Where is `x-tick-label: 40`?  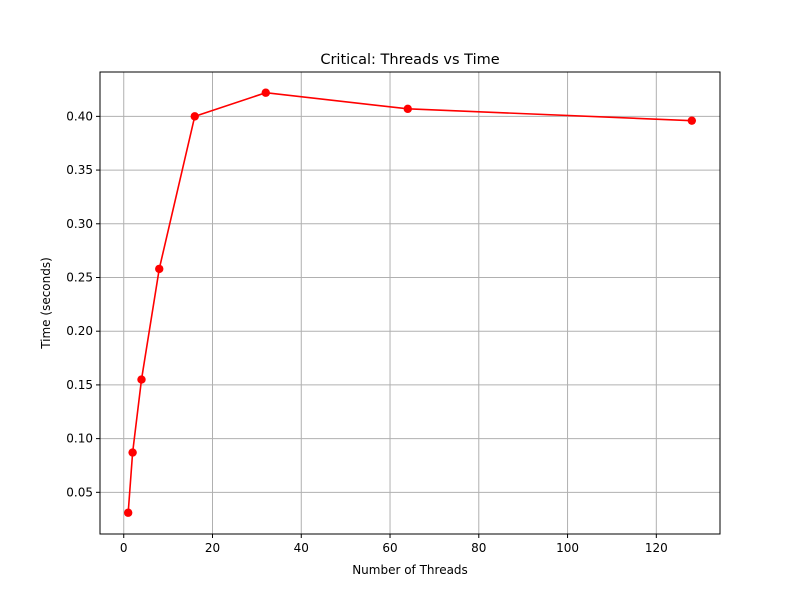 x-tick-label: 40 is located at coordinates (301, 548).